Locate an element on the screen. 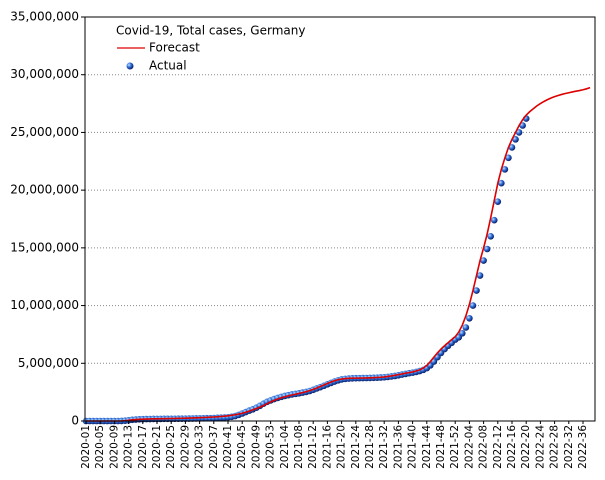 The image size is (605, 480). y-tick-label: 0 is located at coordinates (75, 421).